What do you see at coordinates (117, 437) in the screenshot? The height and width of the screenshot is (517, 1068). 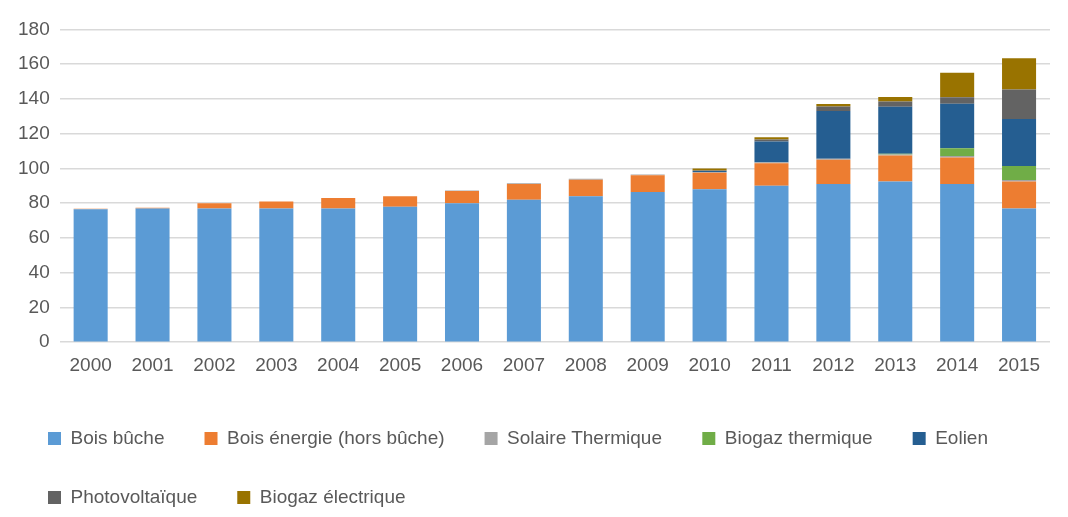 I see `legend-label: Bois bûche` at bounding box center [117, 437].